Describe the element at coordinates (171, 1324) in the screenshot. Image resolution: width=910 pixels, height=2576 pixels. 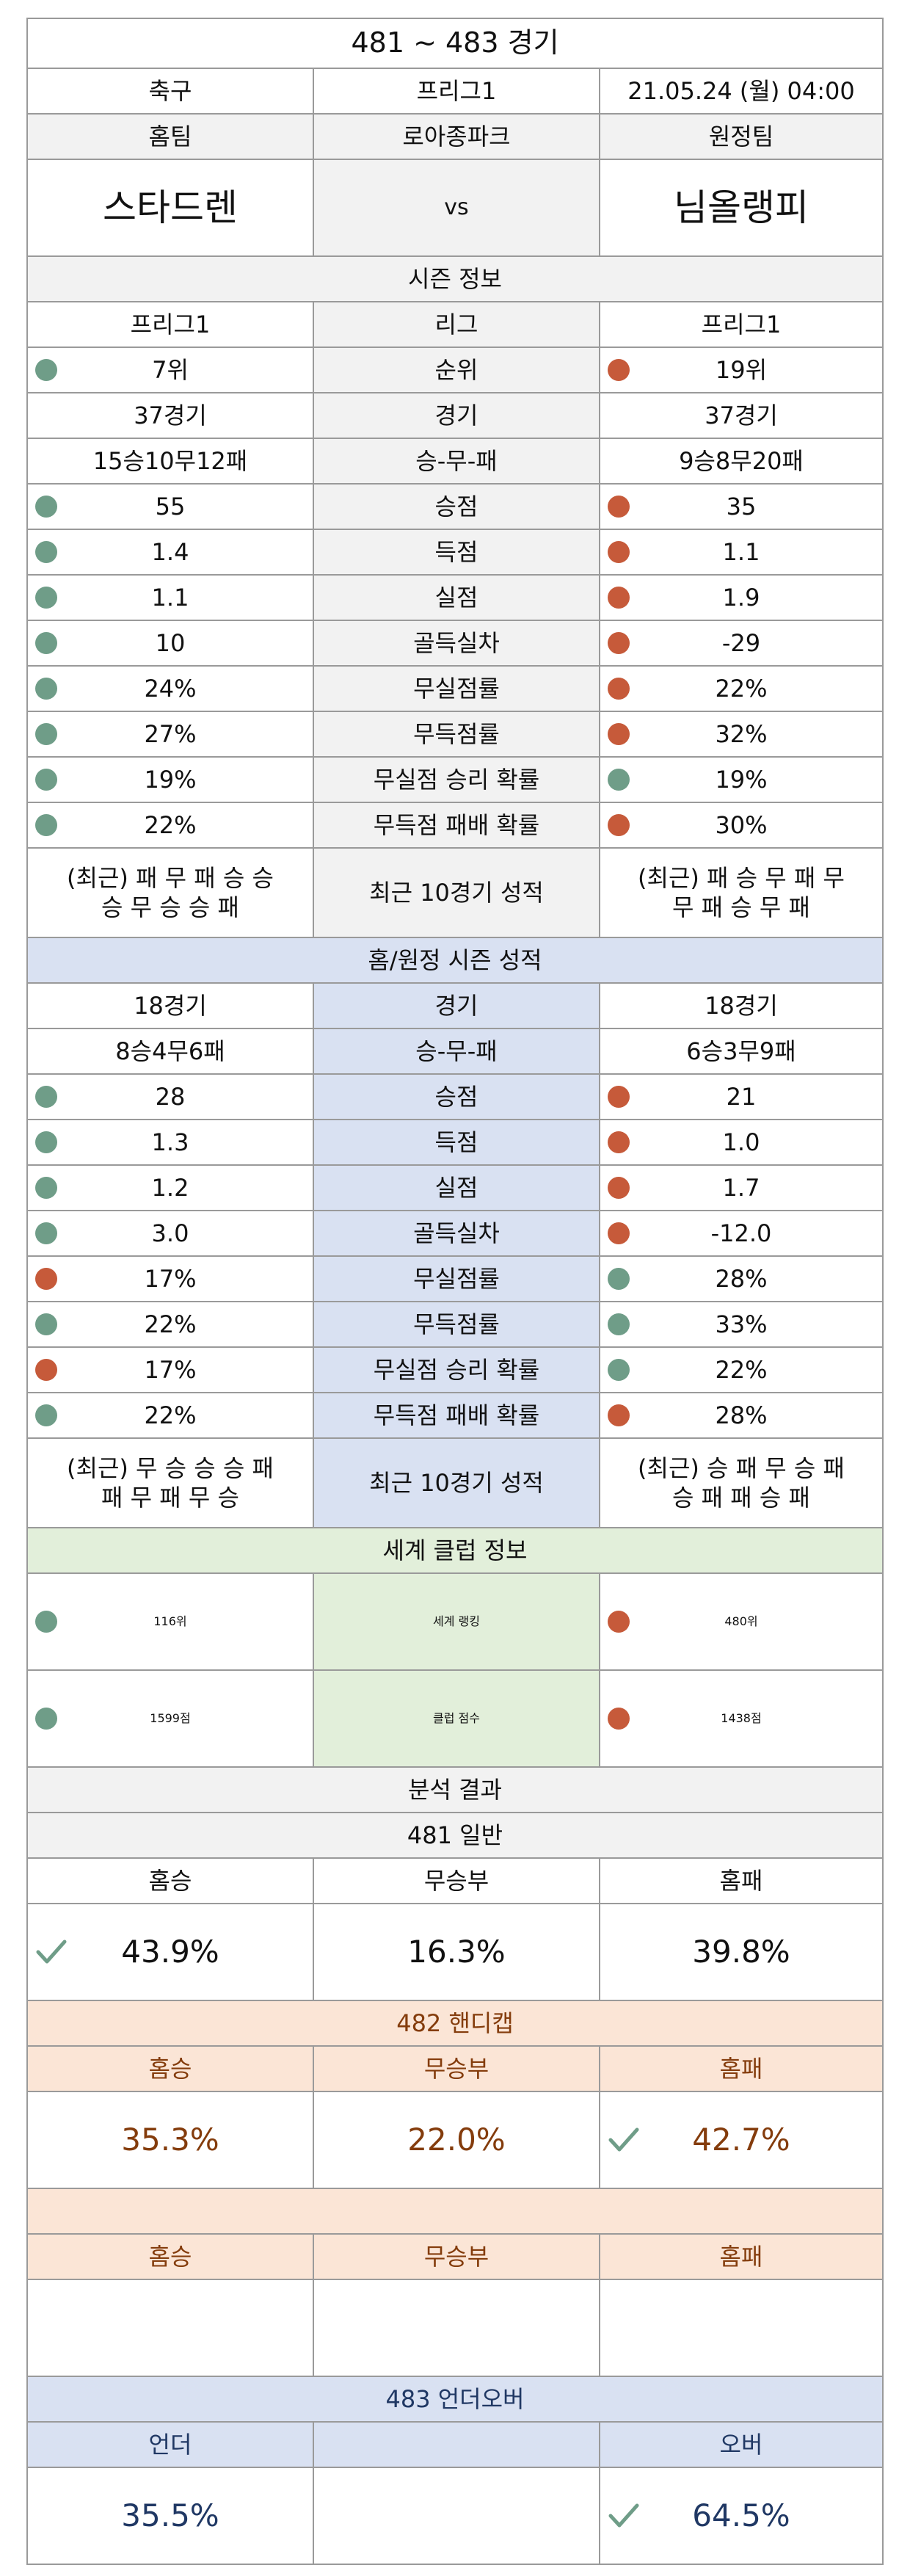
I see `home-stat-value: 22%` at that location.